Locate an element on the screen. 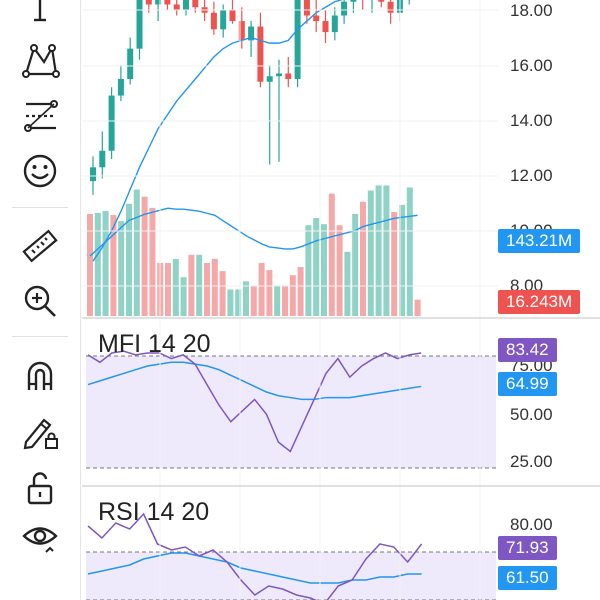 The height and width of the screenshot is (600, 600). vertical-line-tool is located at coordinates (40, 17).